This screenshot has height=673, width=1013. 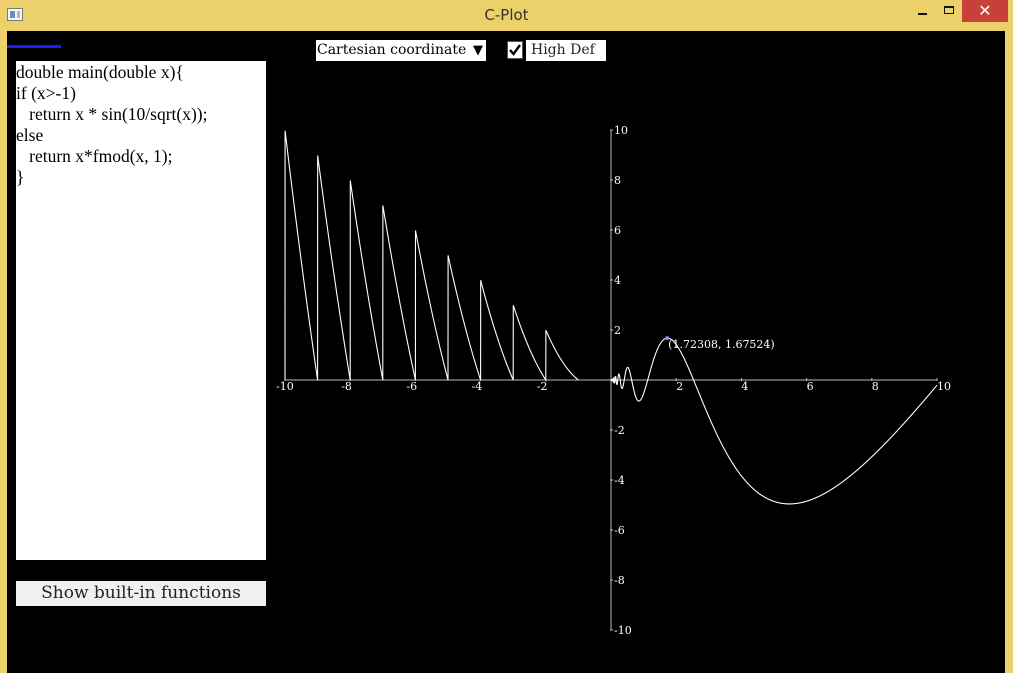 I want to click on y-tick-label: -6, so click(x=619, y=530).